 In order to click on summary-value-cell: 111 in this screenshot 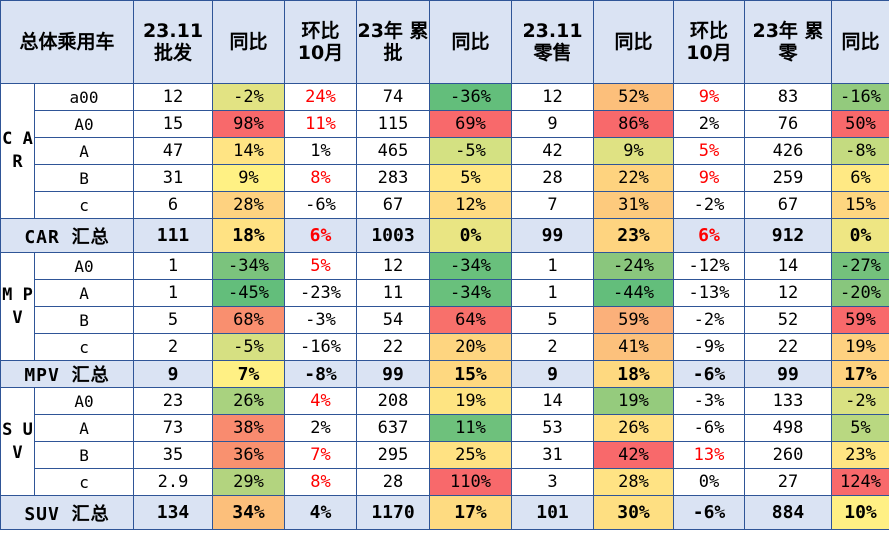, I will do `click(173, 235)`.